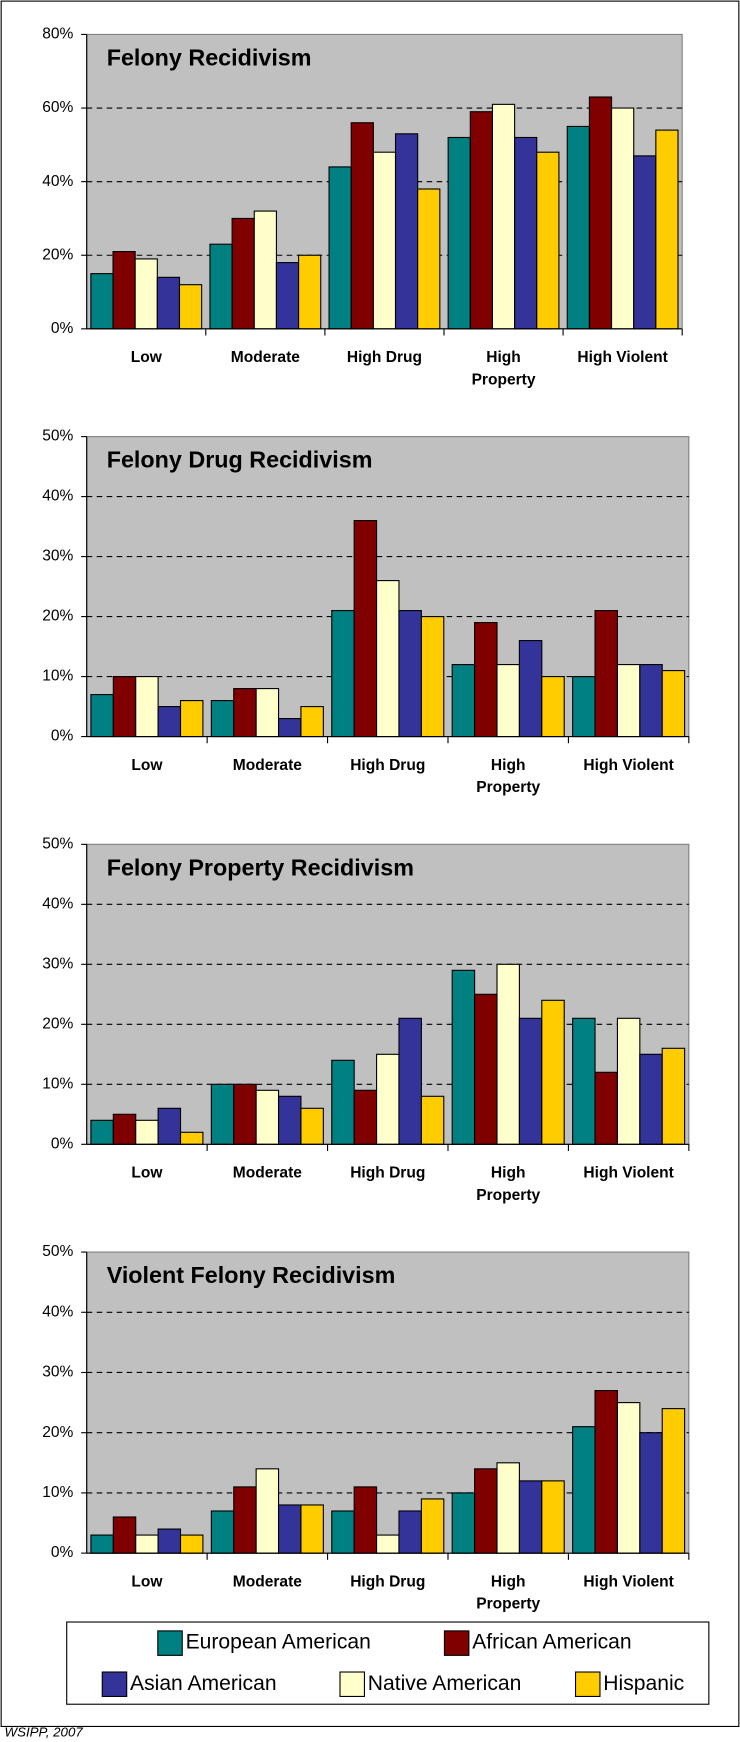  I want to click on y-tick-label: 80%, so click(57, 34).